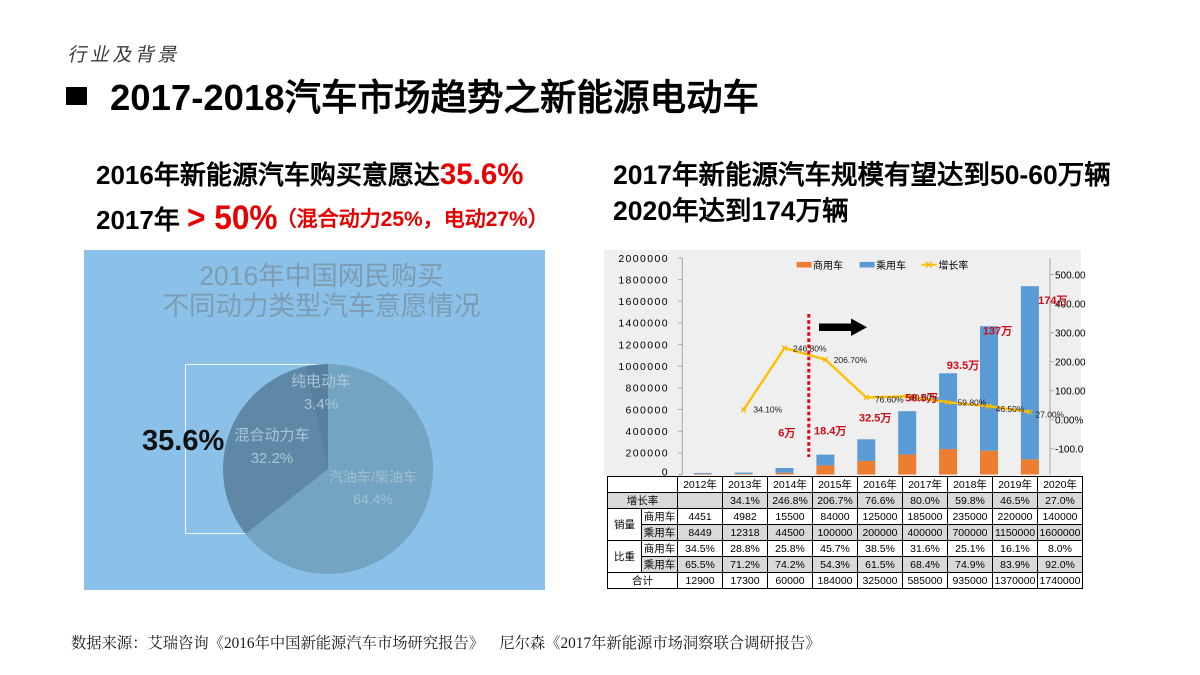  What do you see at coordinates (643, 280) in the screenshot?
I see `svg-text: 1800000` at bounding box center [643, 280].